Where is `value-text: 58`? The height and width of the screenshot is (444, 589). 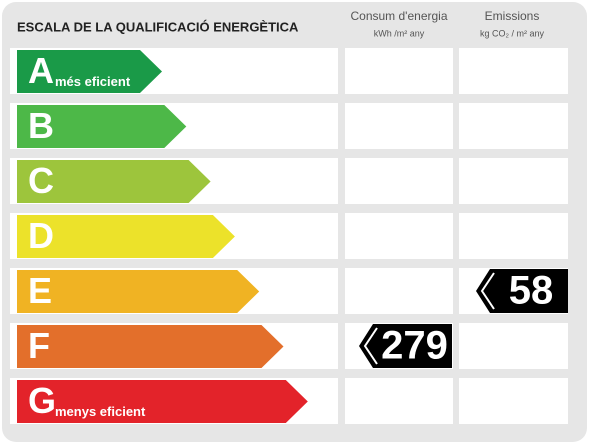
value-text: 58 is located at coordinates (531, 291).